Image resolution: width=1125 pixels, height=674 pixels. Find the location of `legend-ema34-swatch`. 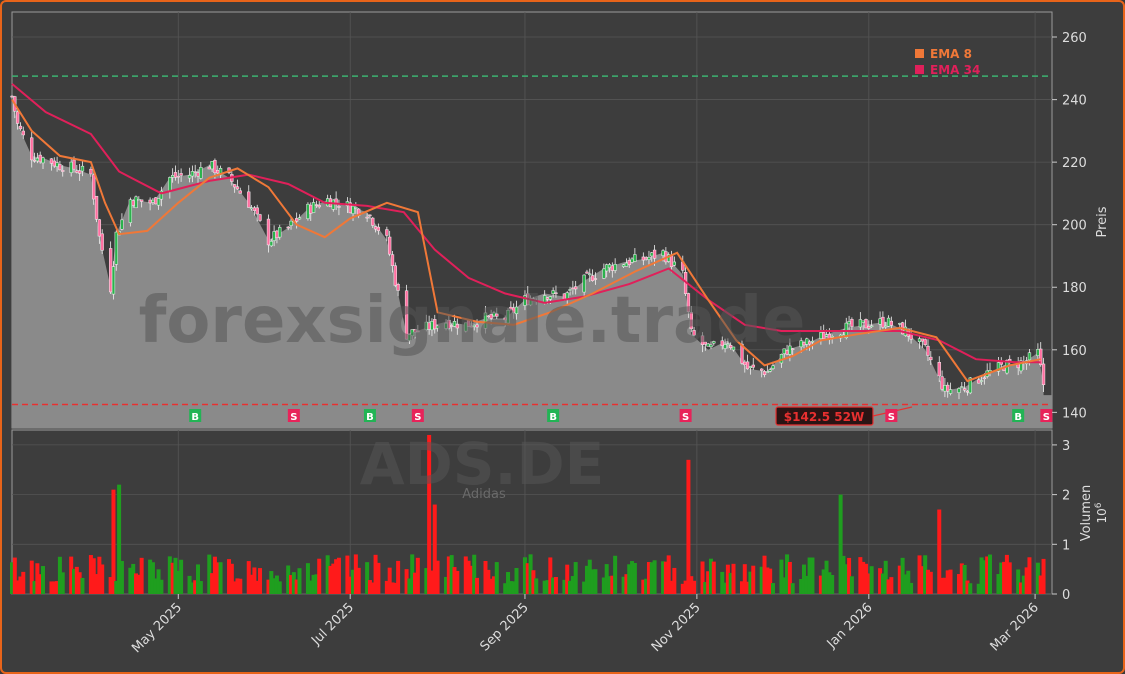

legend-ema34-swatch is located at coordinates (919, 69).